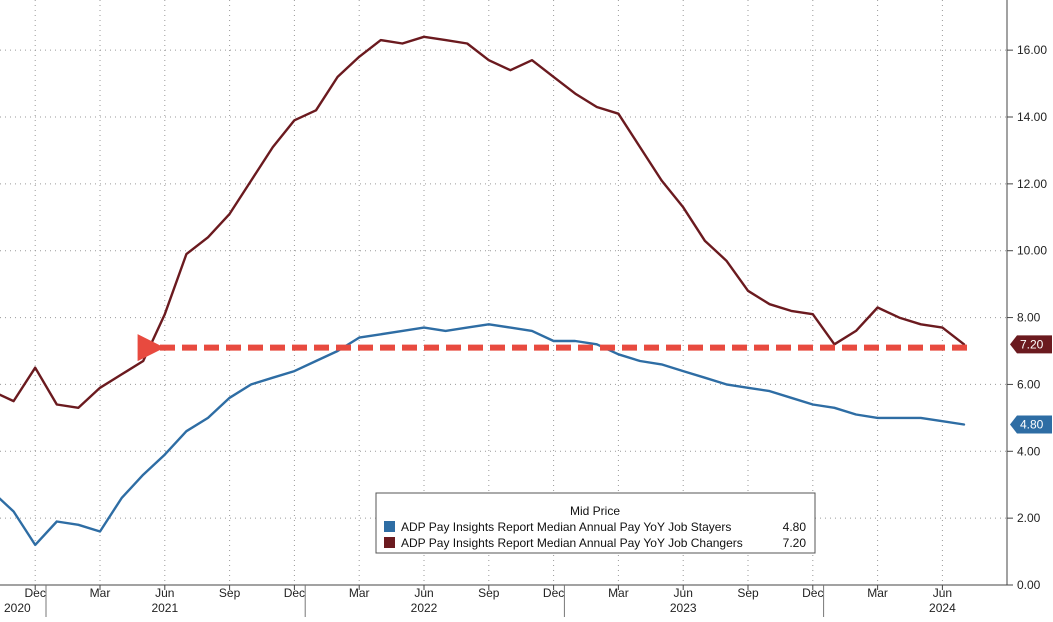 This screenshot has height=622, width=1053. Describe the element at coordinates (1029, 451) in the screenshot. I see `y-tick-label: 4.00` at that location.